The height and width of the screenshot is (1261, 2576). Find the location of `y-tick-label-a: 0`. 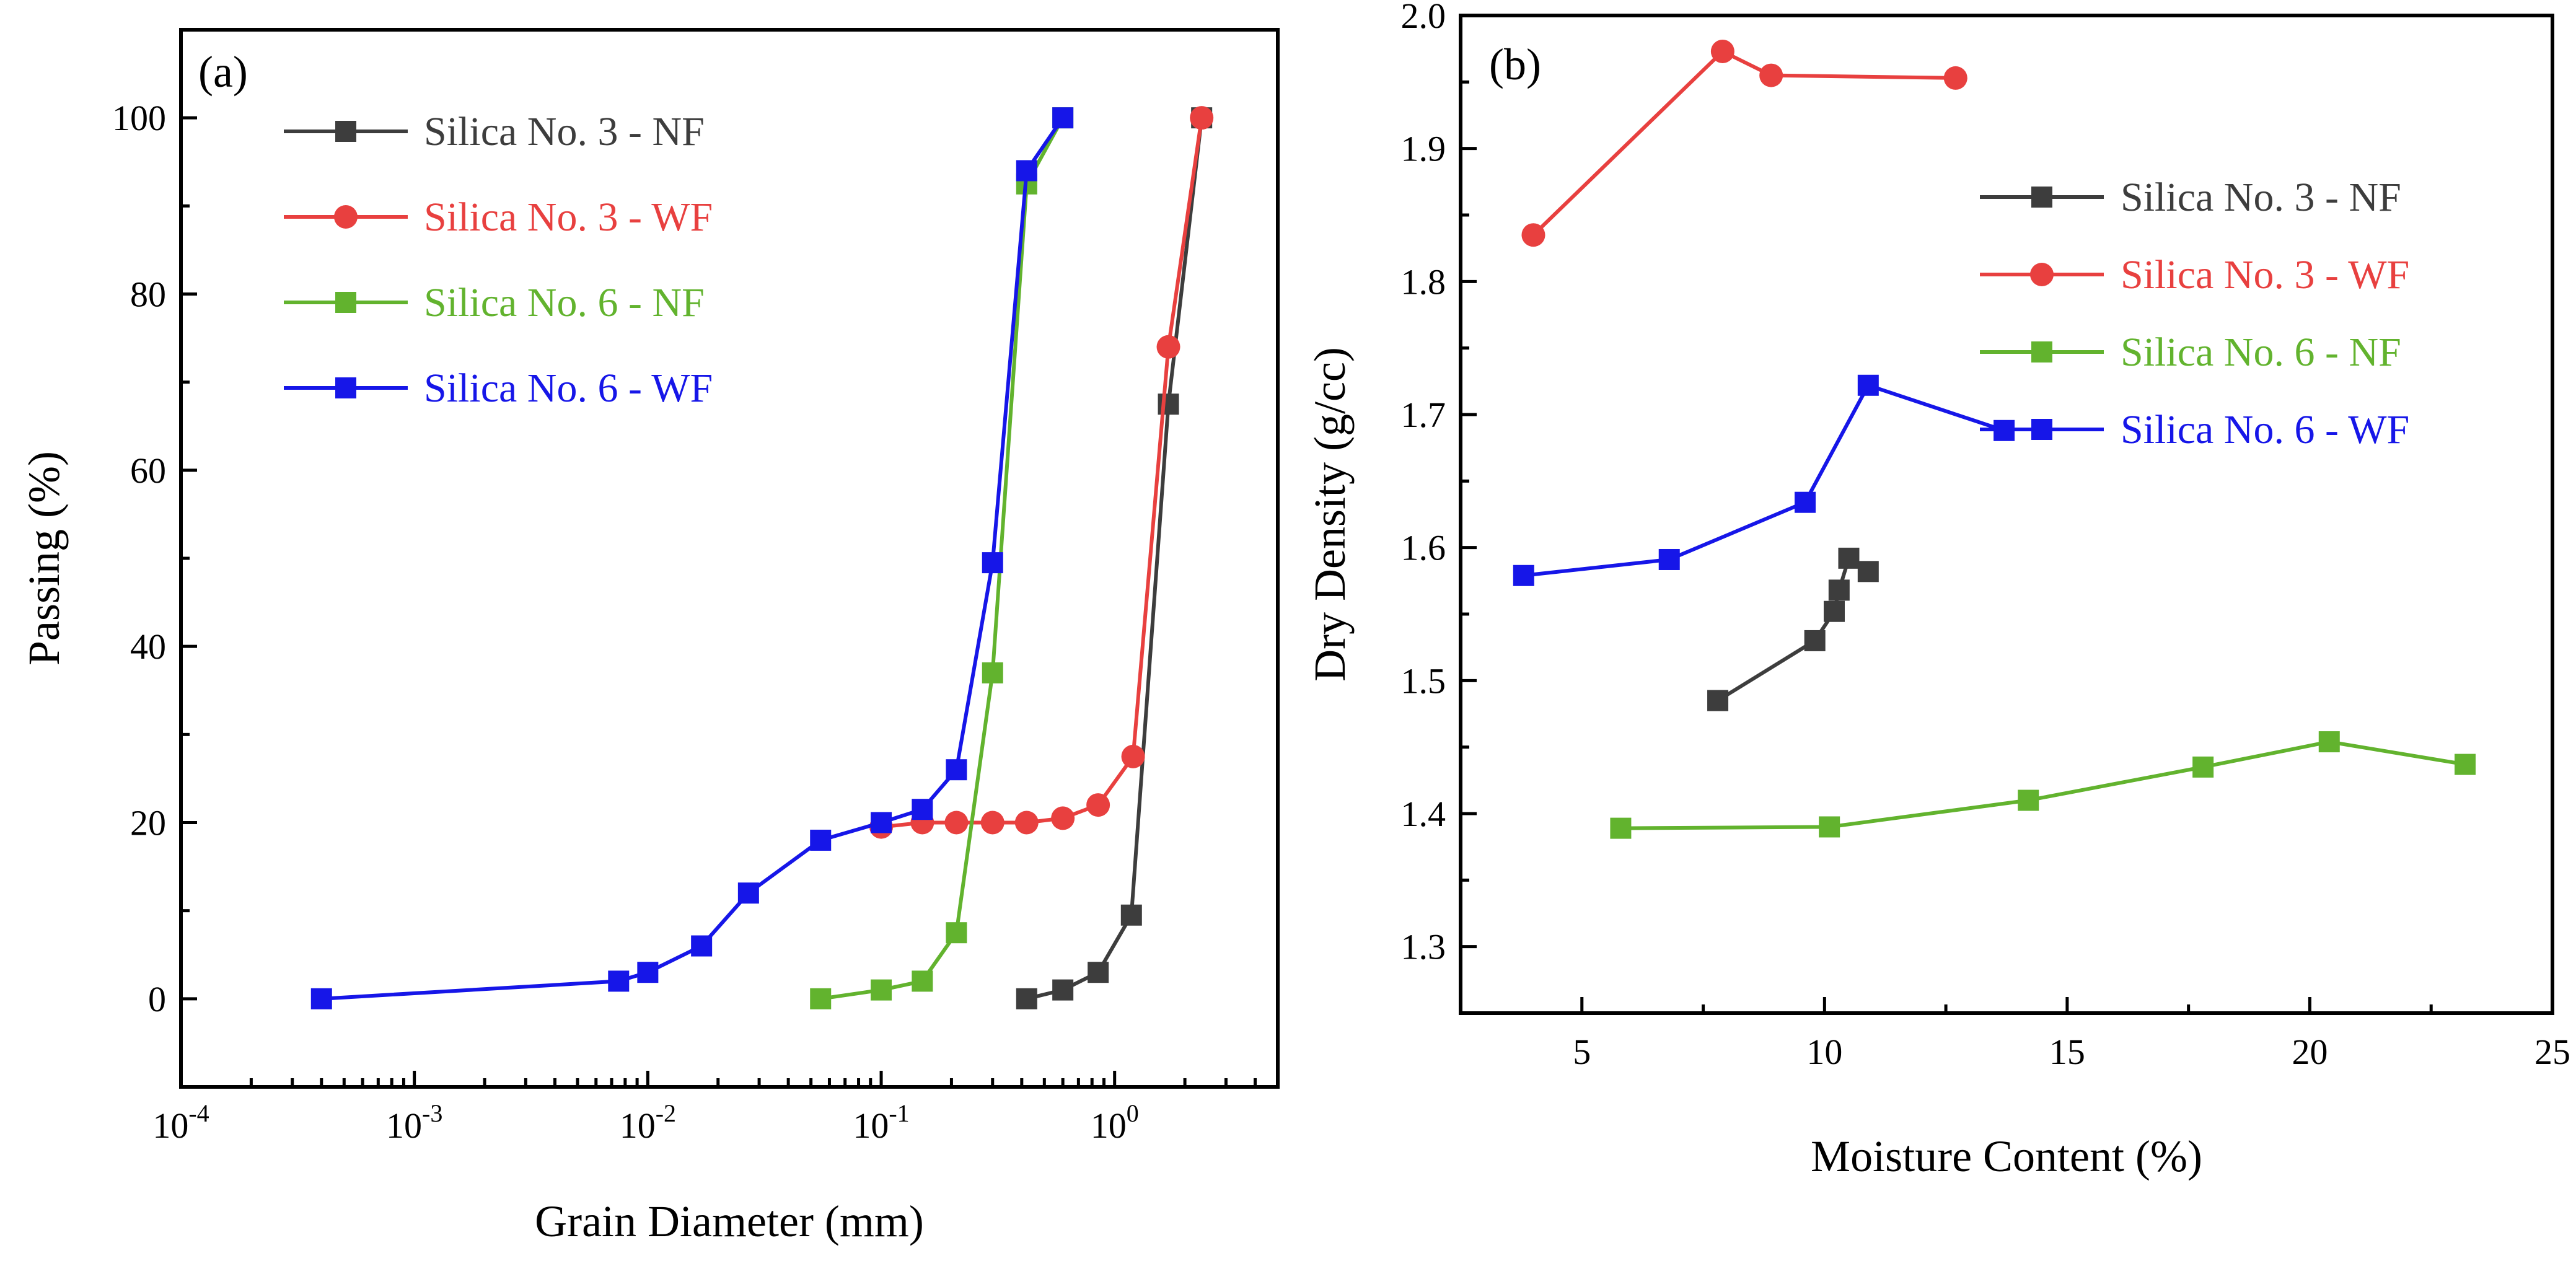

y-tick-label-a: 0 is located at coordinates (157, 999).